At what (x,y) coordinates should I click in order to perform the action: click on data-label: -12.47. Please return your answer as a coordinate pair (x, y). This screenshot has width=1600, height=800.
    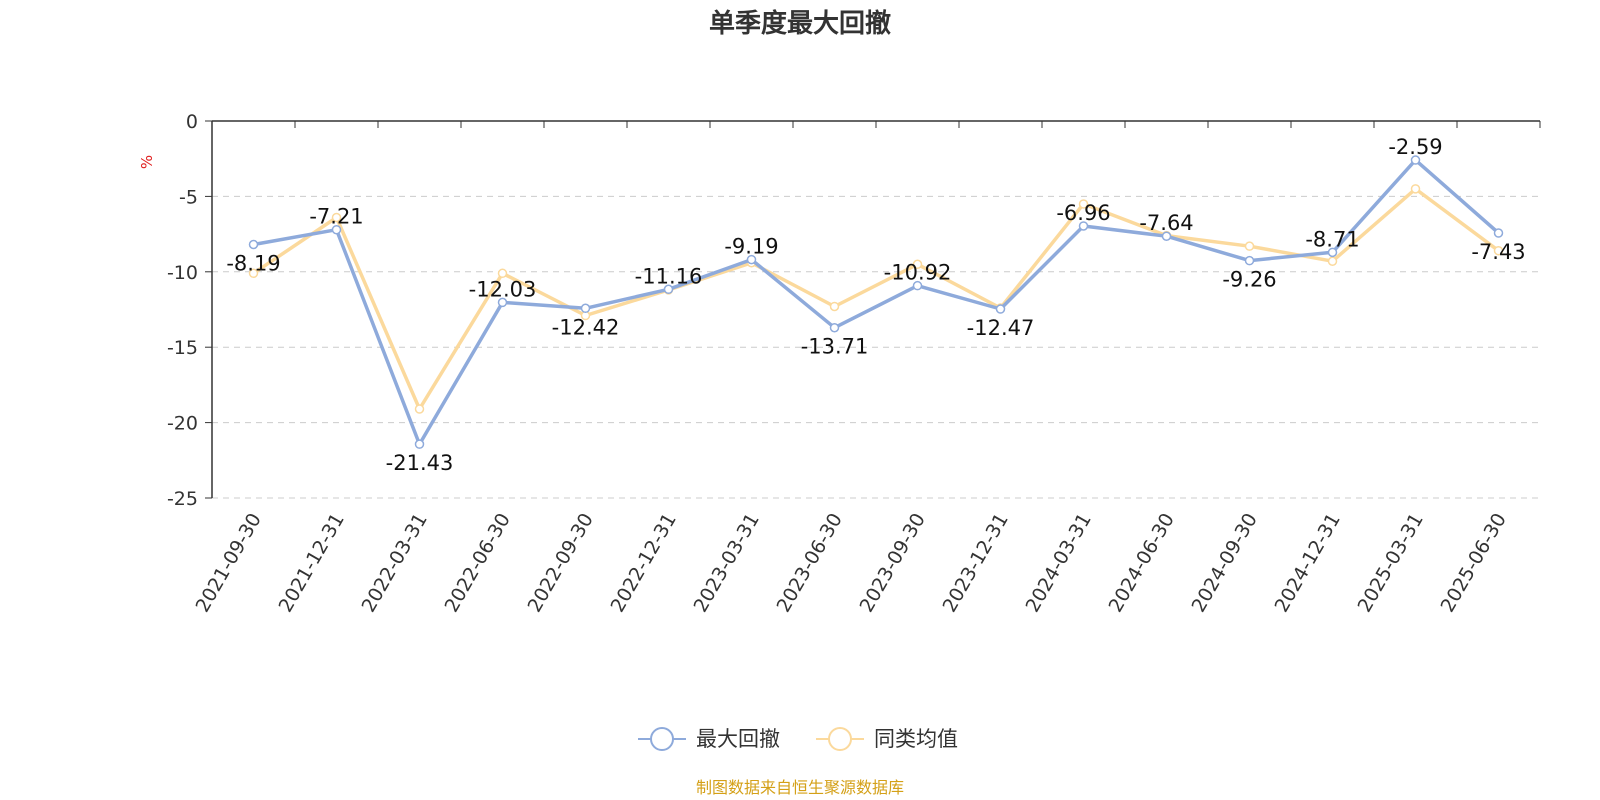
    Looking at the image, I should click on (1001, 328).